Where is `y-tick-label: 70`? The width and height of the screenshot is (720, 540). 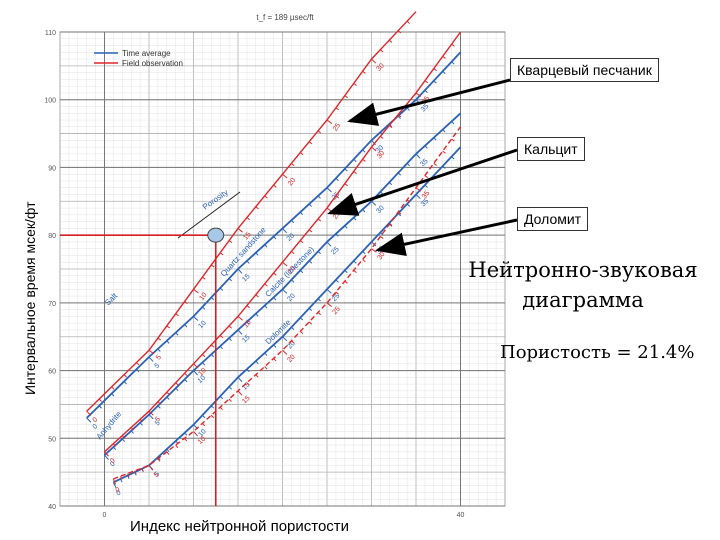 y-tick-label: 70 is located at coordinates (52, 304).